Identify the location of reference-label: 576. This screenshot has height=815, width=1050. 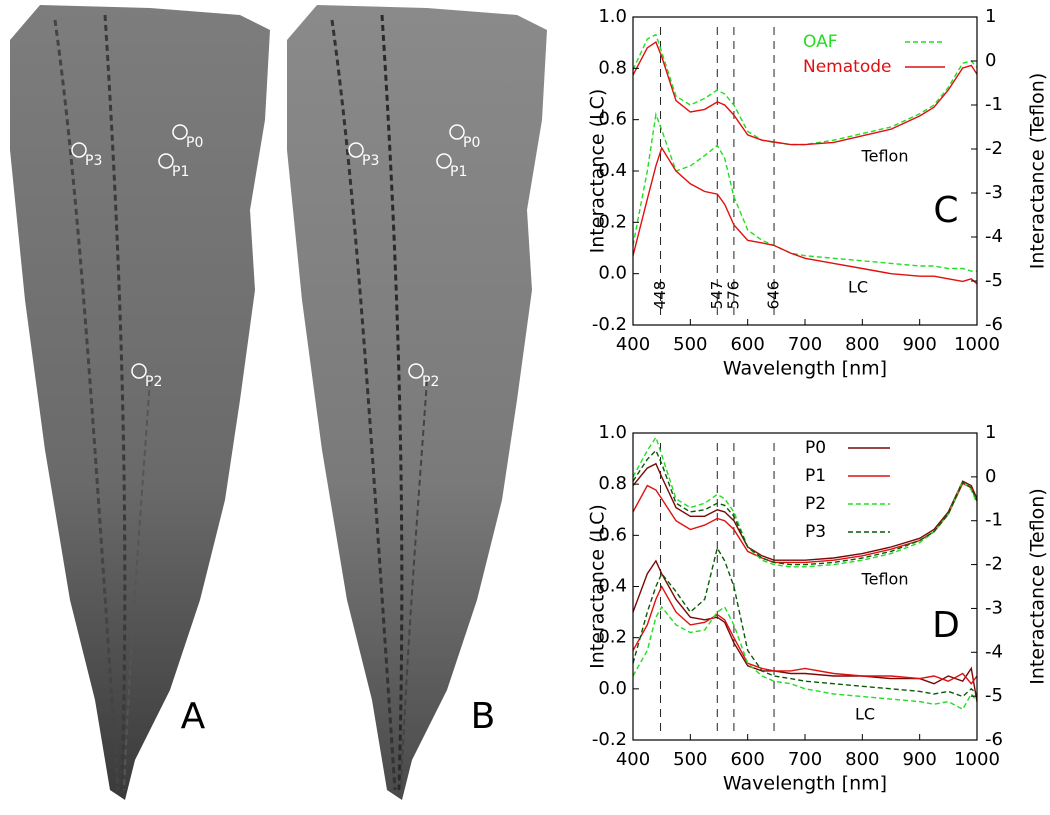
(733, 295).